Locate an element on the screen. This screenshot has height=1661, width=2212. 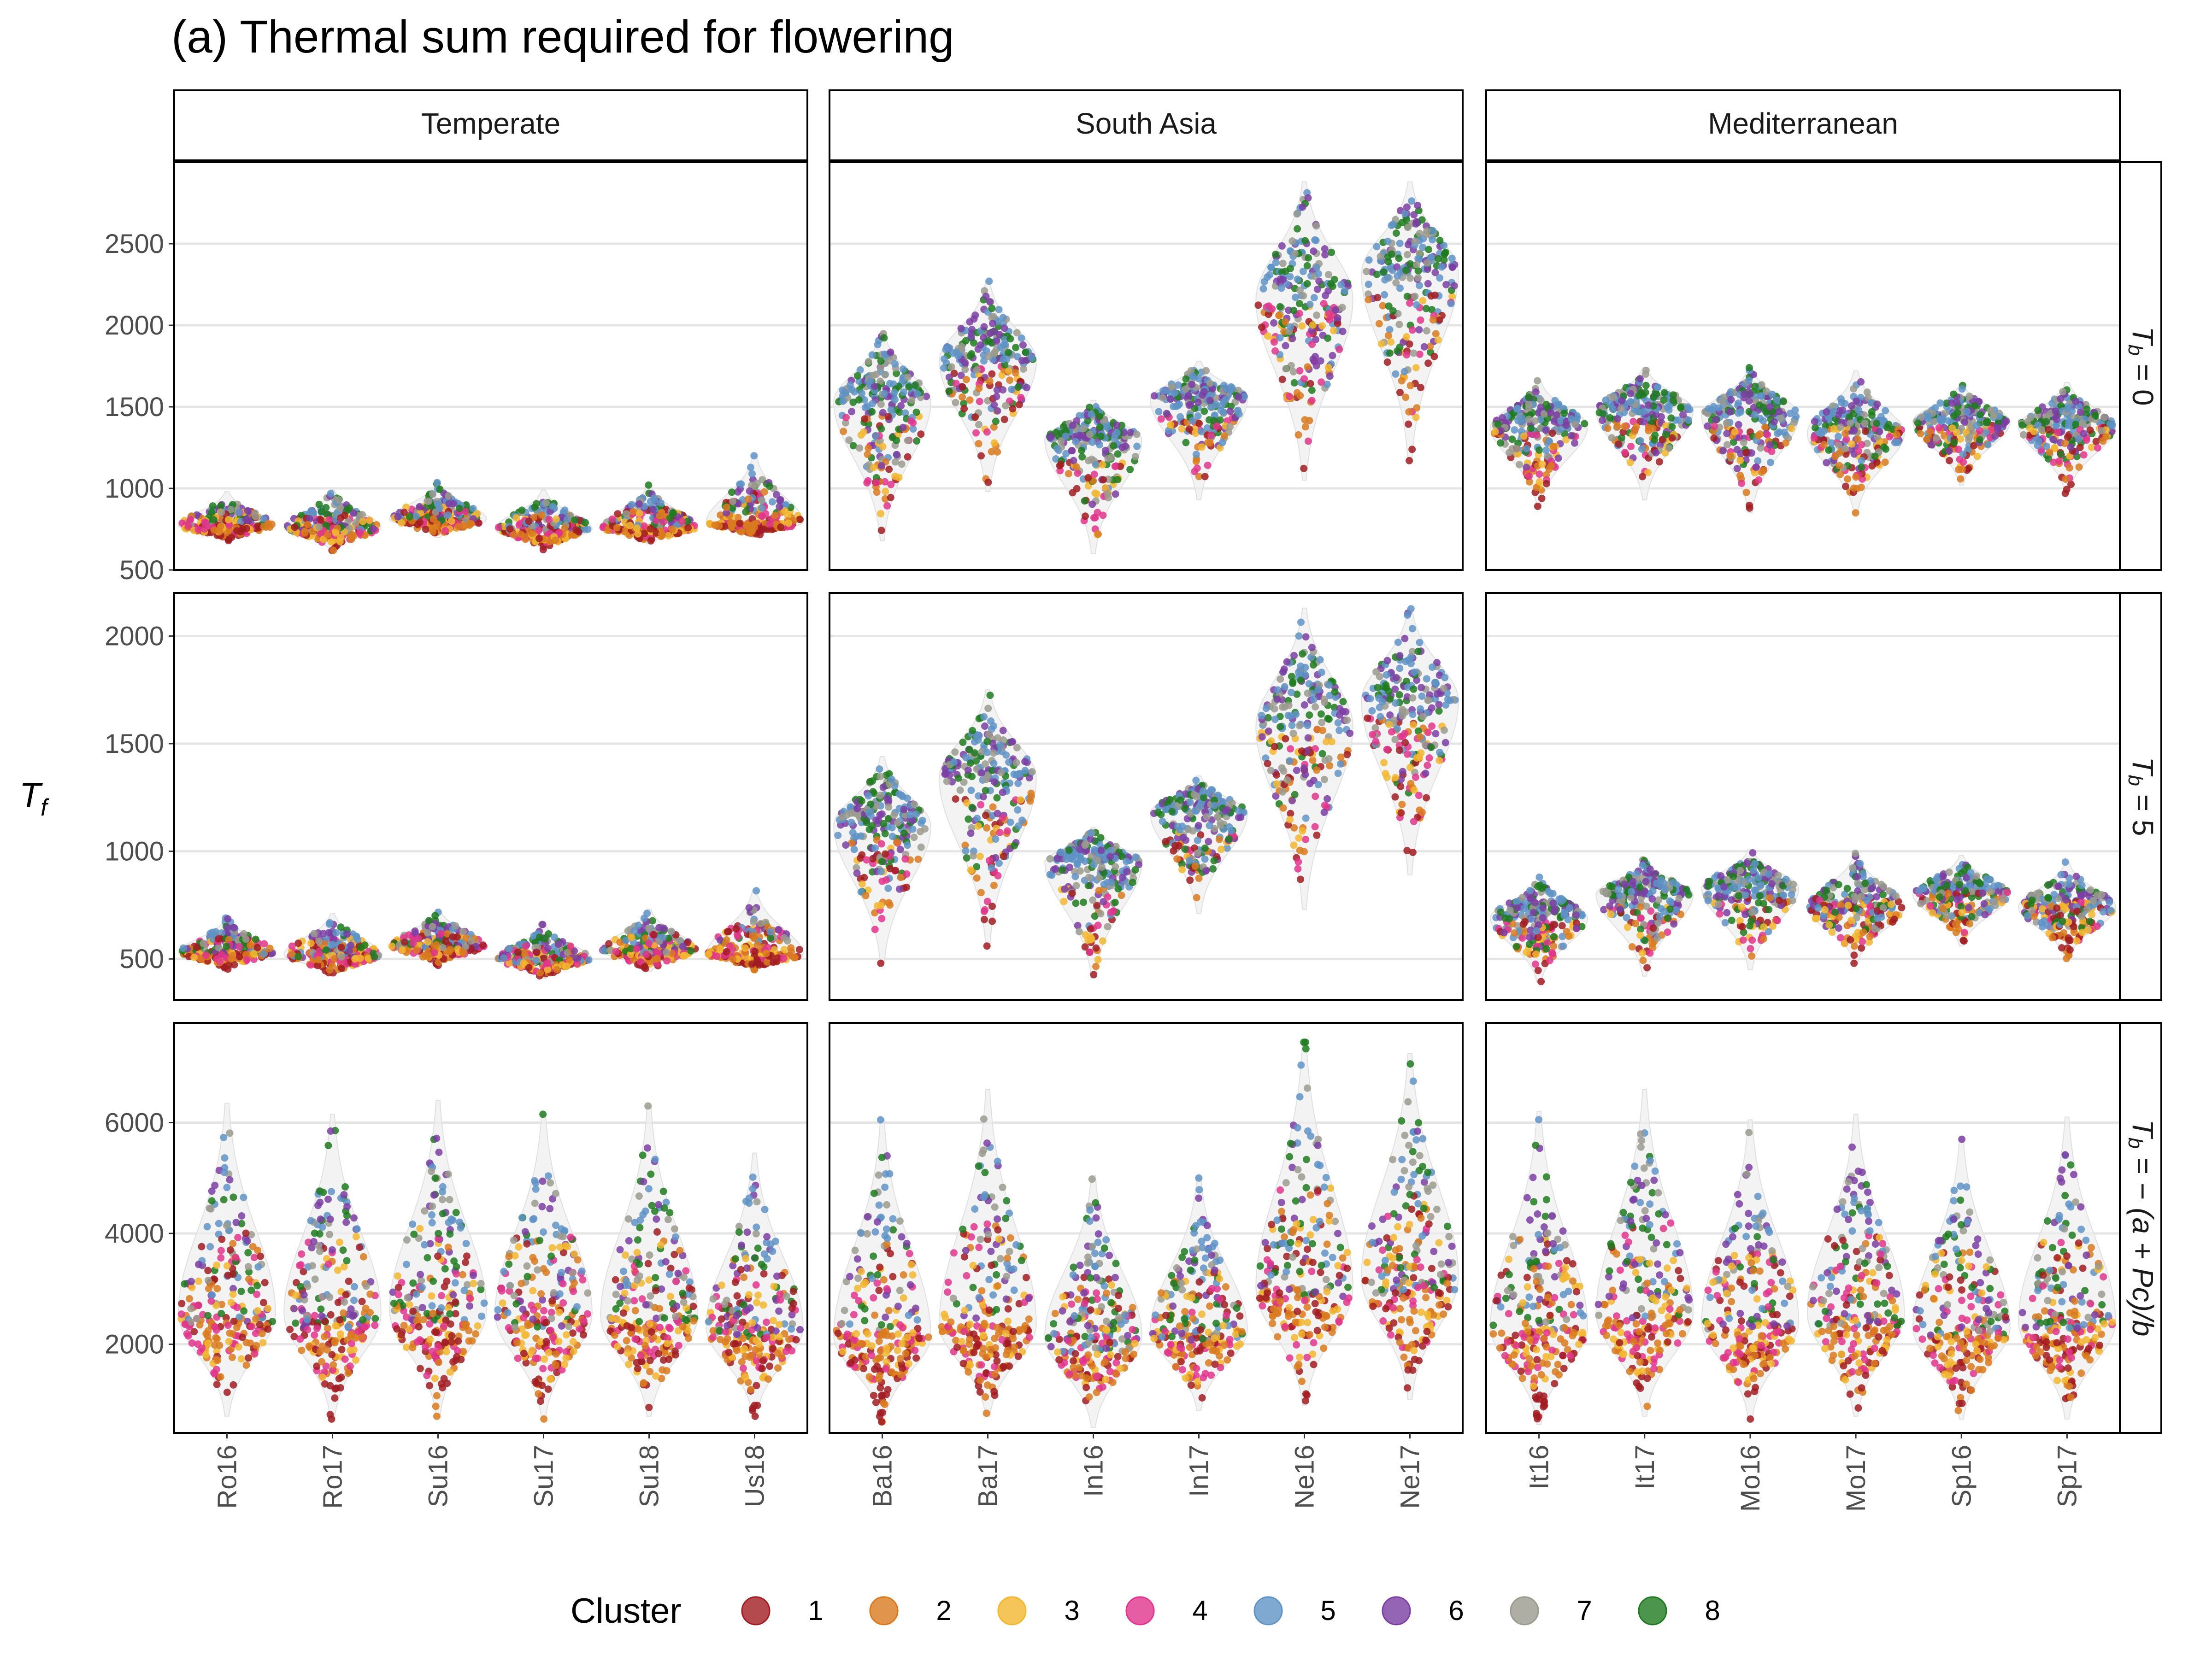
y-tick-label: 2500 is located at coordinates (134, 244).